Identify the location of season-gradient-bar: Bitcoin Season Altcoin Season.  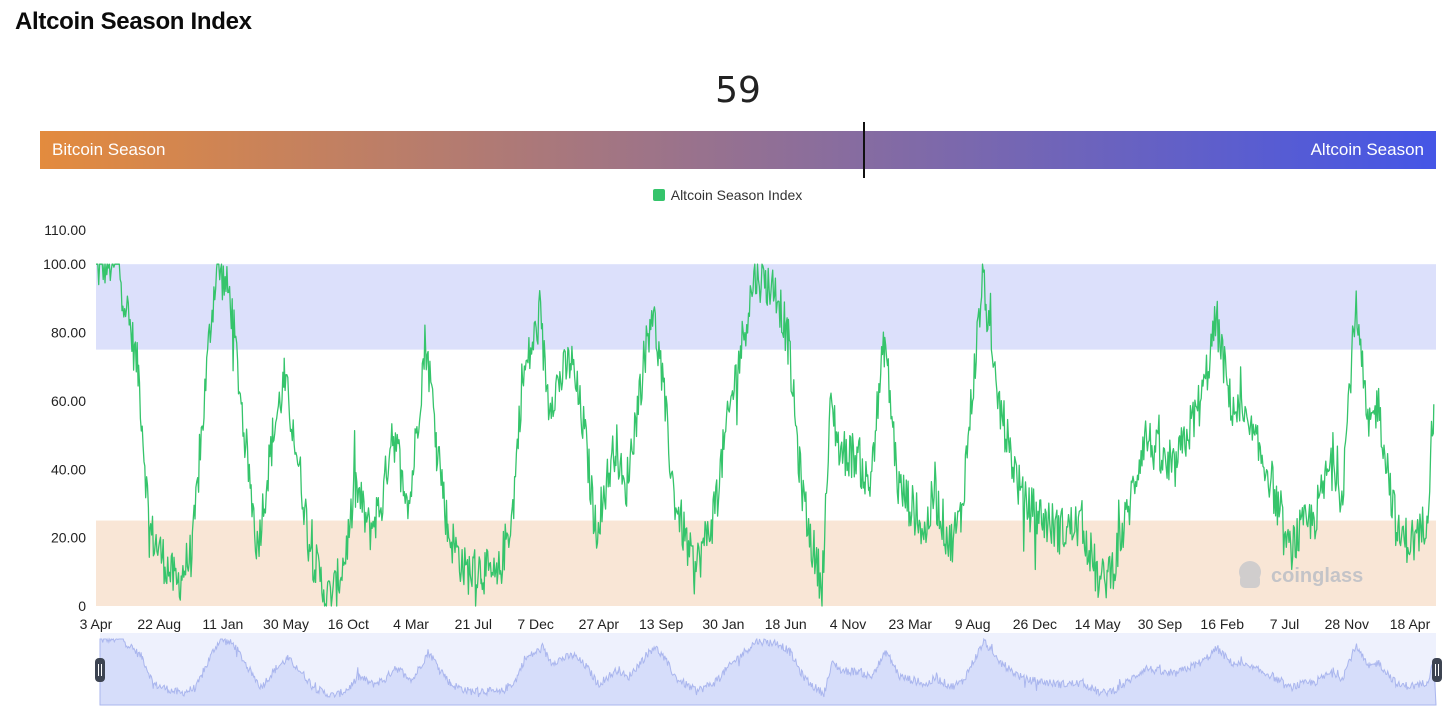
(738, 150).